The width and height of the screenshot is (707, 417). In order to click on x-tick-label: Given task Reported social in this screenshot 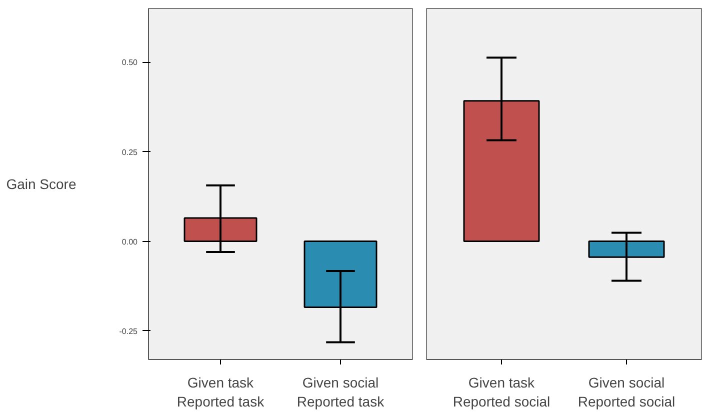, I will do `click(501, 392)`.